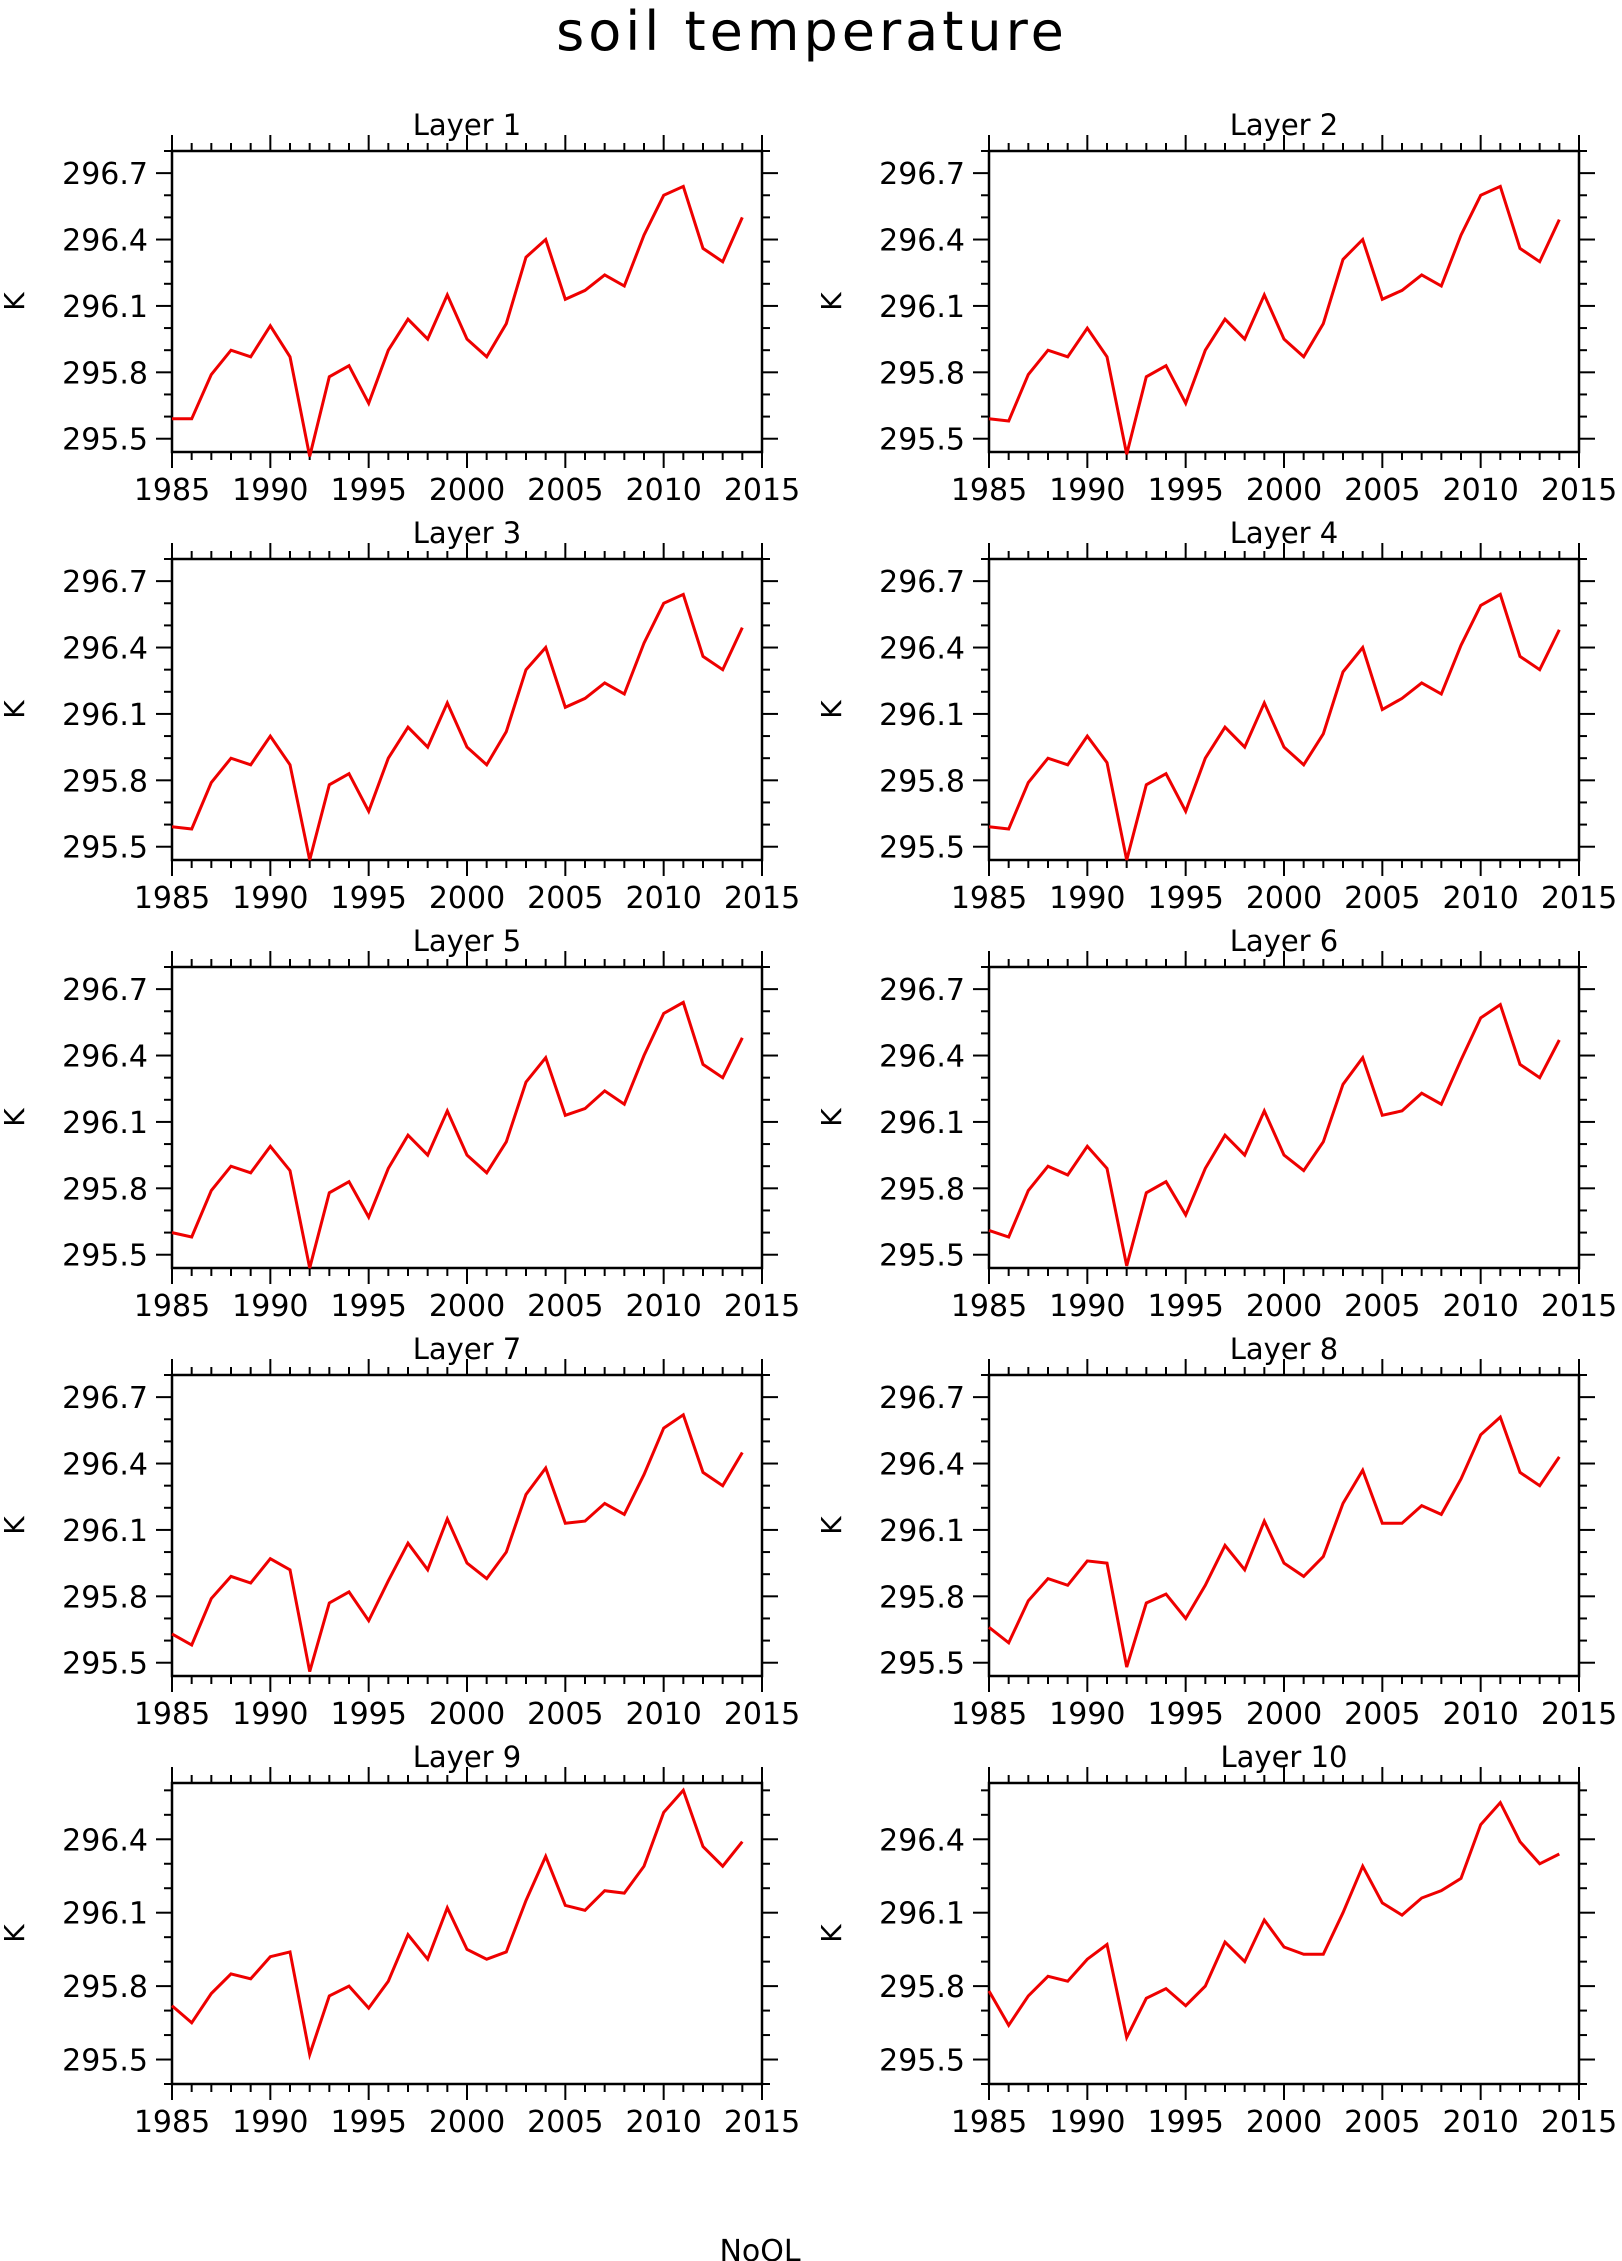 The image size is (1622, 2261). What do you see at coordinates (812, 31) in the screenshot?
I see `figure-title: soil temperature` at bounding box center [812, 31].